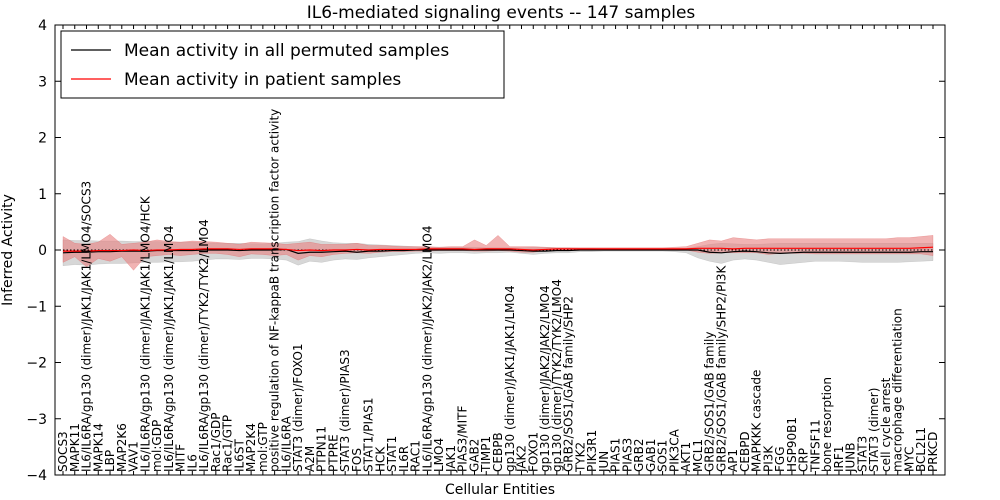 The width and height of the screenshot is (1000, 500). What do you see at coordinates (110, 461) in the screenshot?
I see `x-tick-label: LBP` at bounding box center [110, 461].